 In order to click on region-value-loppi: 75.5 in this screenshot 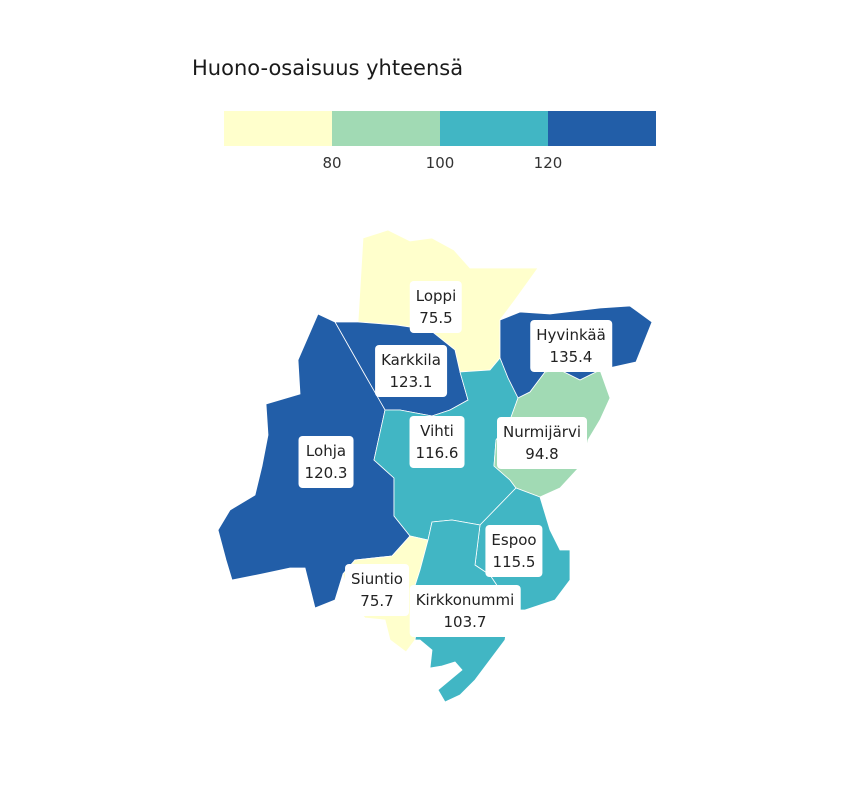, I will do `click(436, 318)`.